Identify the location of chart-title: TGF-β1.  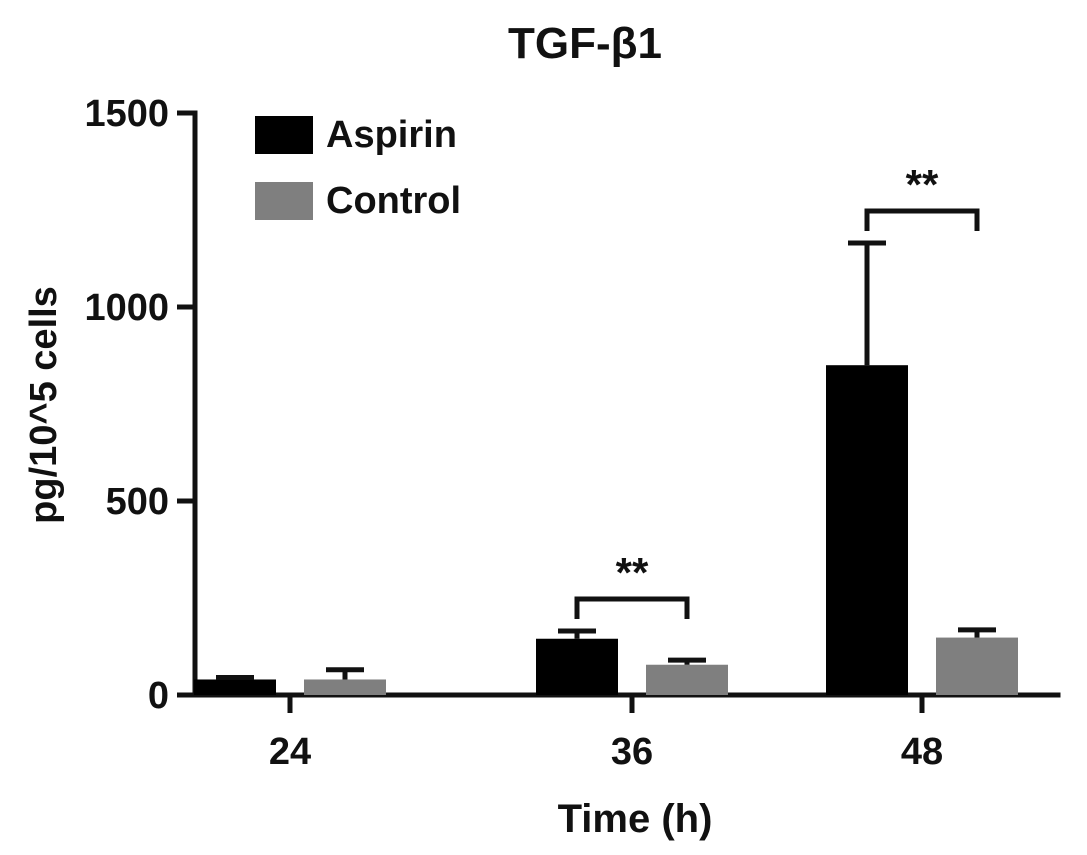
(585, 43).